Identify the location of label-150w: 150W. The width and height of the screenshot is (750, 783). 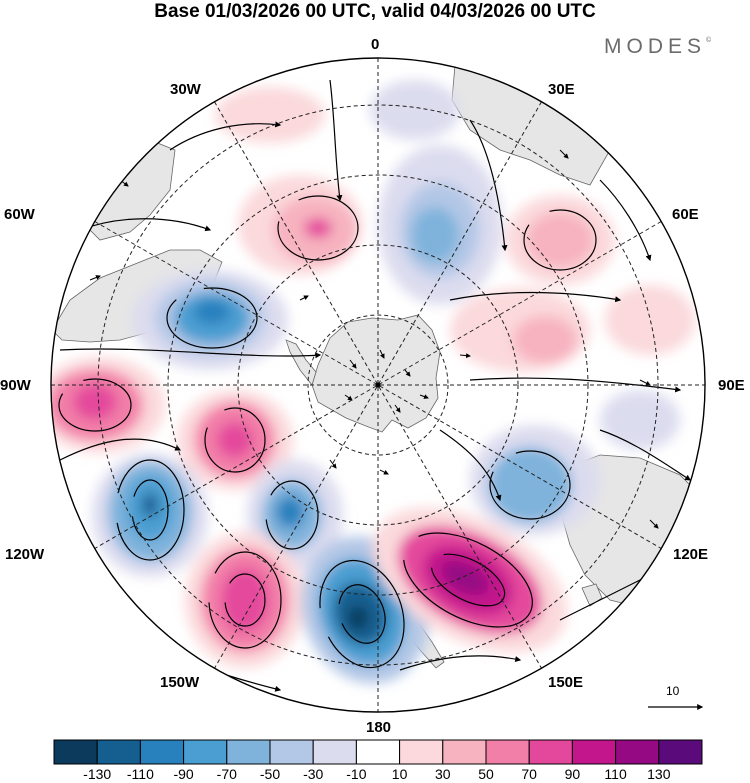
(180, 682).